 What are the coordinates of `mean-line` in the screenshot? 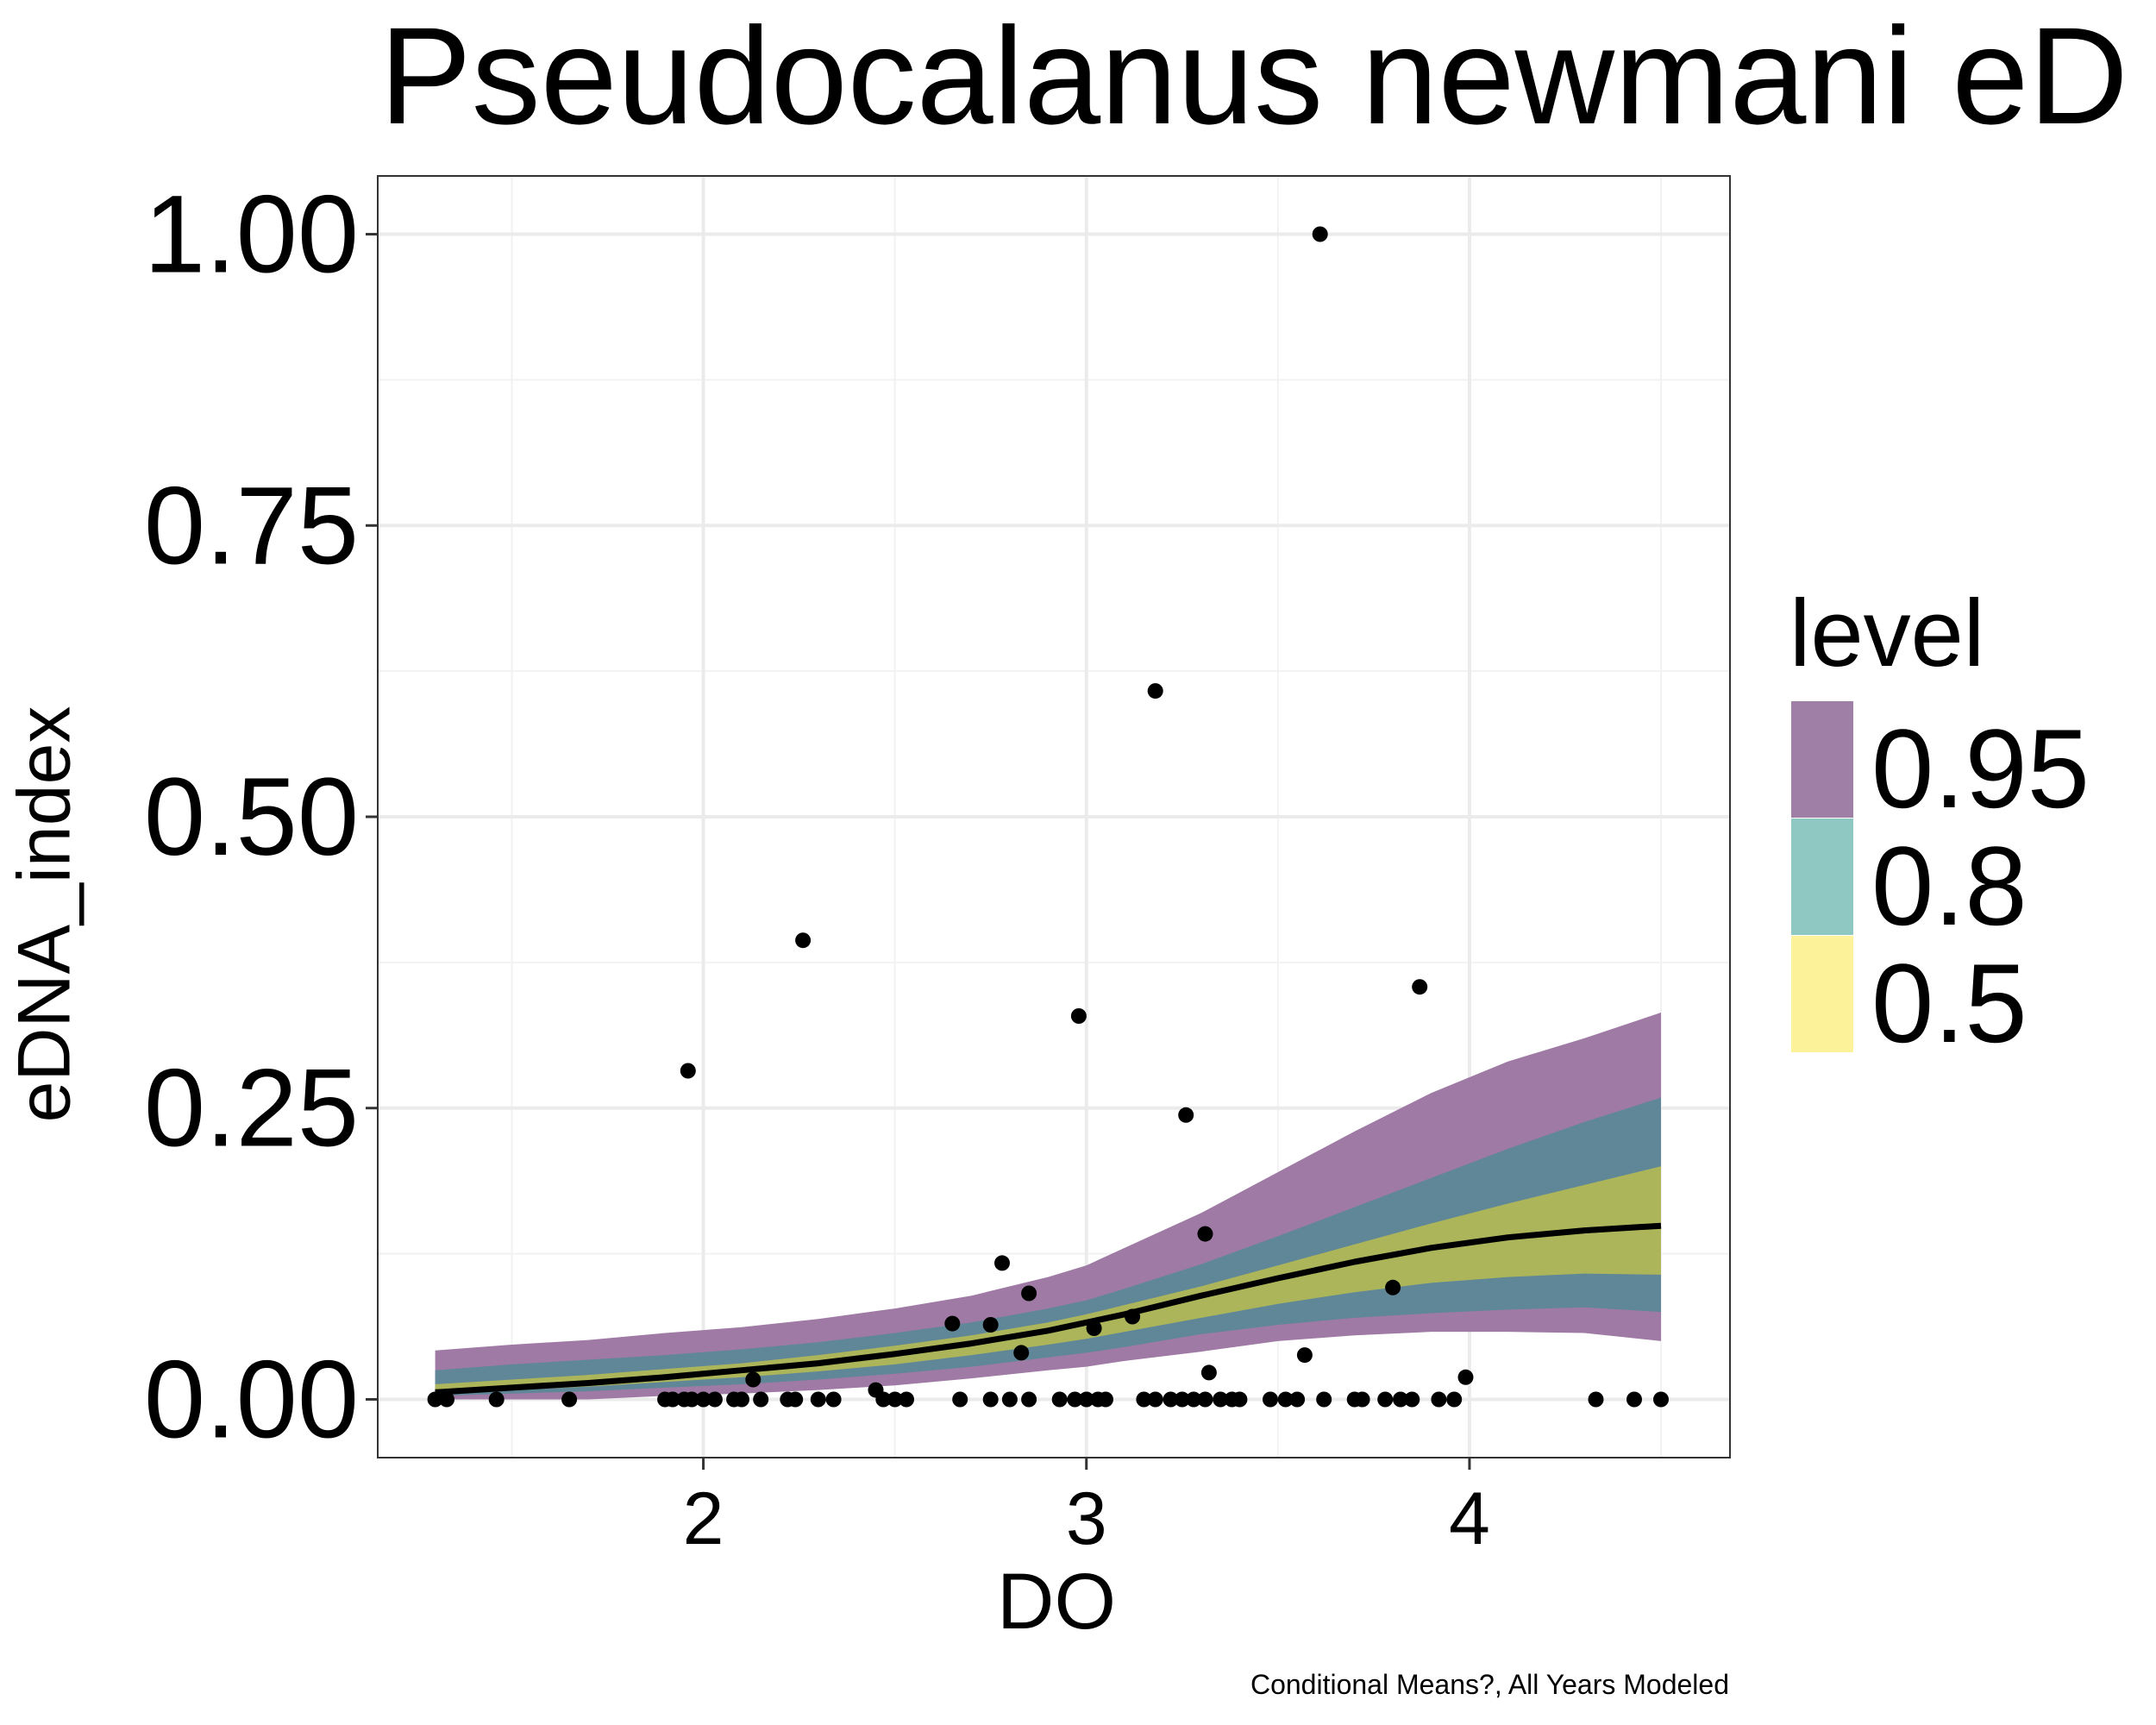 It's located at (1048, 1309).